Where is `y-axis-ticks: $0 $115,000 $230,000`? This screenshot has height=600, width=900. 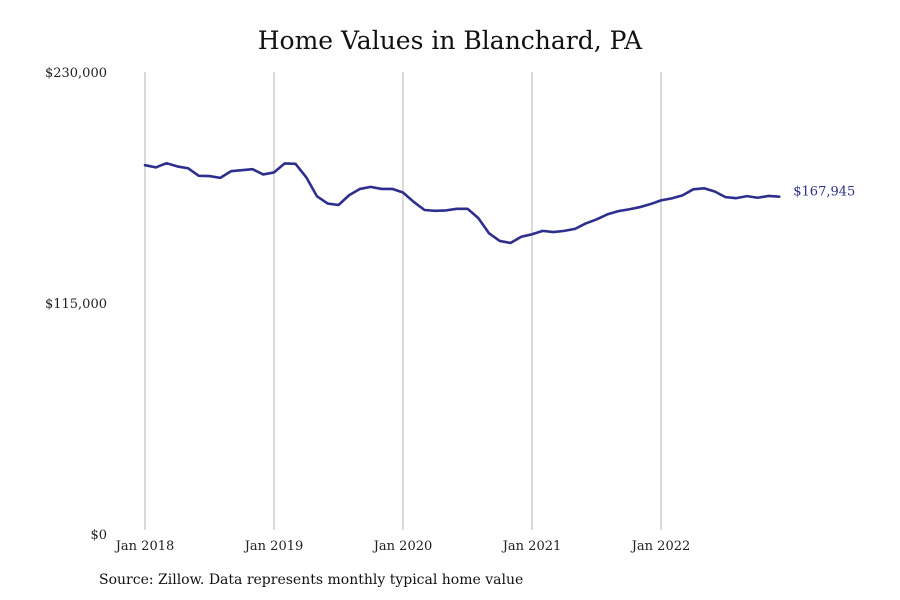 y-axis-ticks: $0 $115,000 $230,000 is located at coordinates (76, 304).